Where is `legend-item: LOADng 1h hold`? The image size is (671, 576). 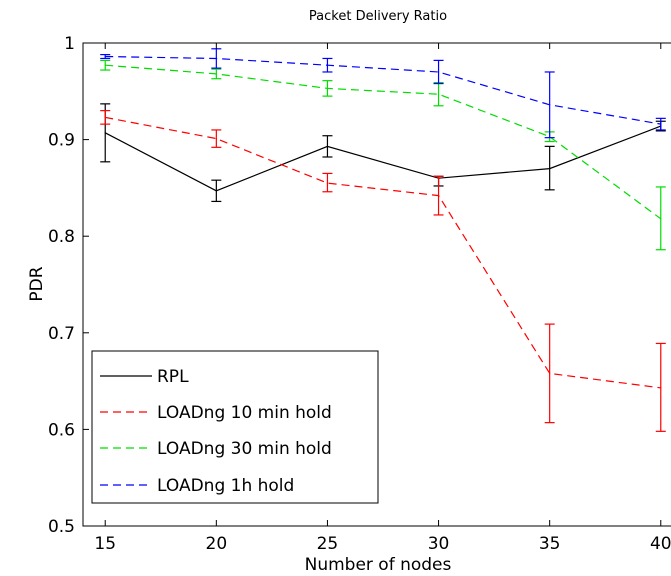
legend-item: LOADng 1h hold is located at coordinates (197, 486).